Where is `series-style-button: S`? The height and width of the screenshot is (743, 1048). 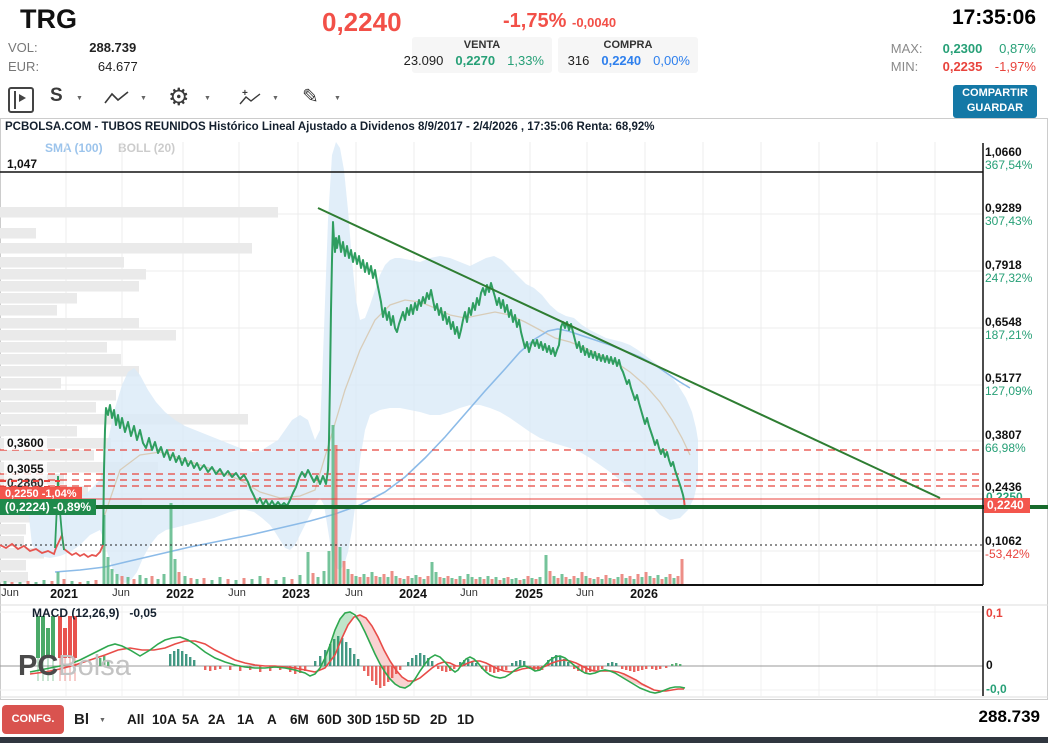 series-style-button: S is located at coordinates (56, 95).